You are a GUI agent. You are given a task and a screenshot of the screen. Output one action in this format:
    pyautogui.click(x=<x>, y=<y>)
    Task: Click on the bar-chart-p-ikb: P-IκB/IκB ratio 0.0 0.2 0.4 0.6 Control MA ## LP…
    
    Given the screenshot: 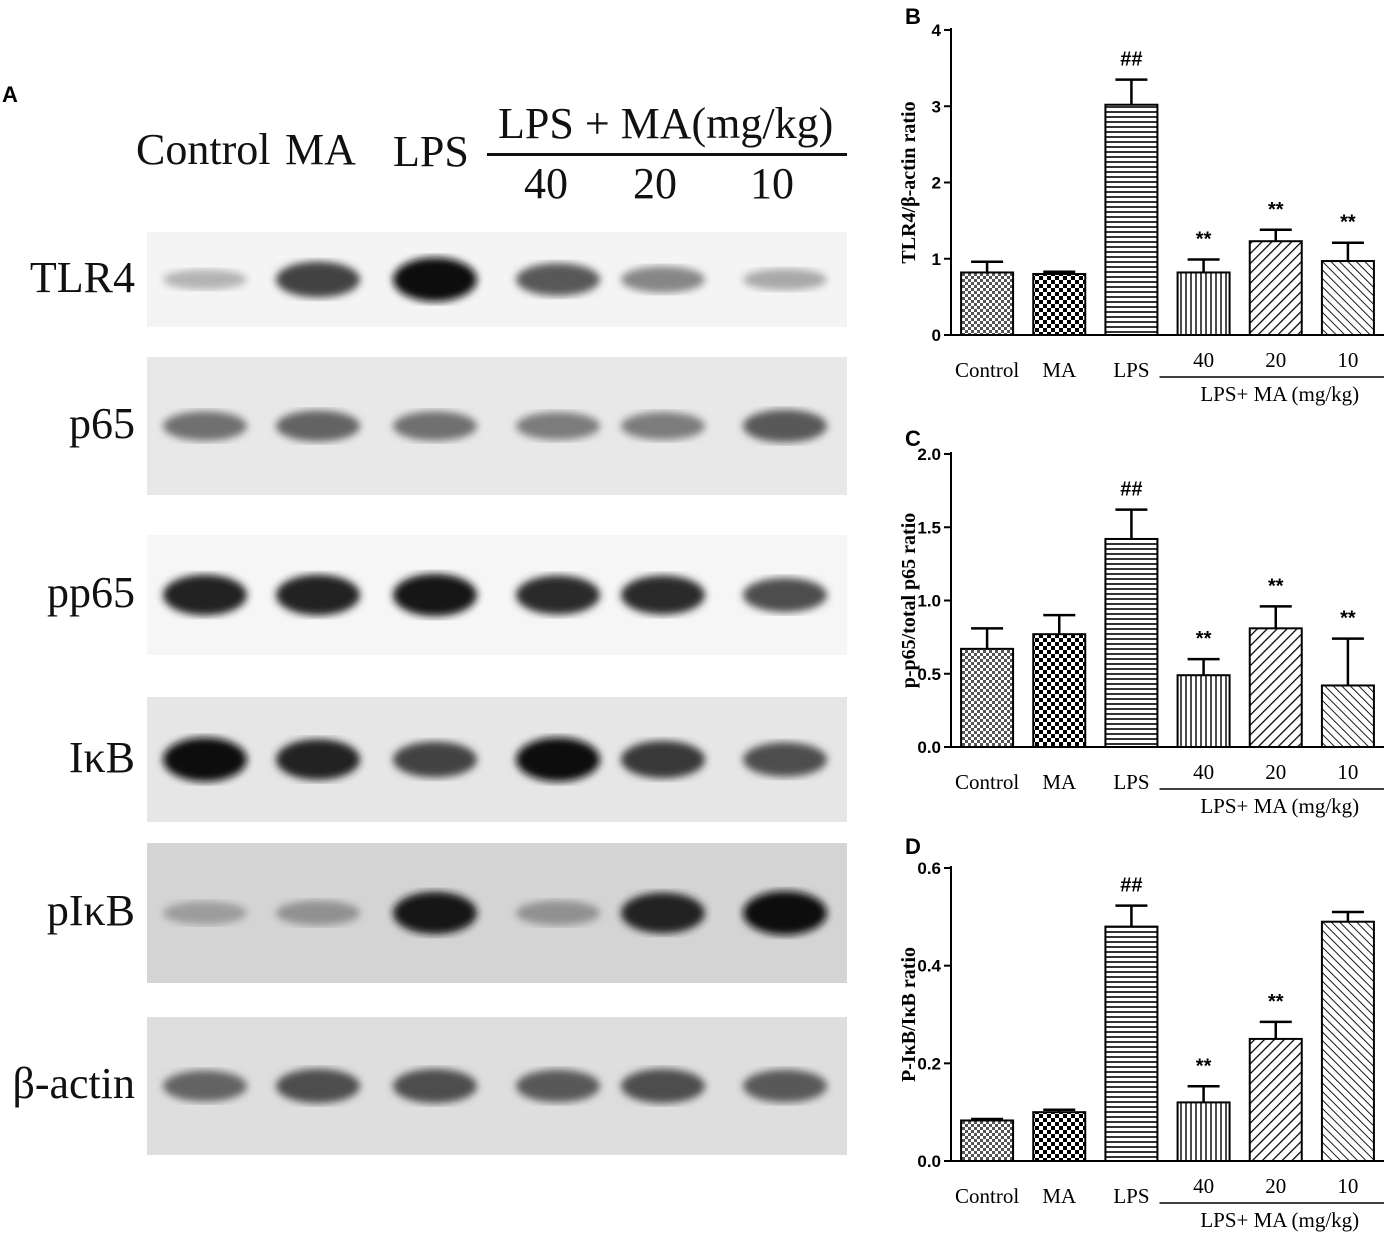 What is the action you would take?
    pyautogui.click(x=1141, y=1045)
    